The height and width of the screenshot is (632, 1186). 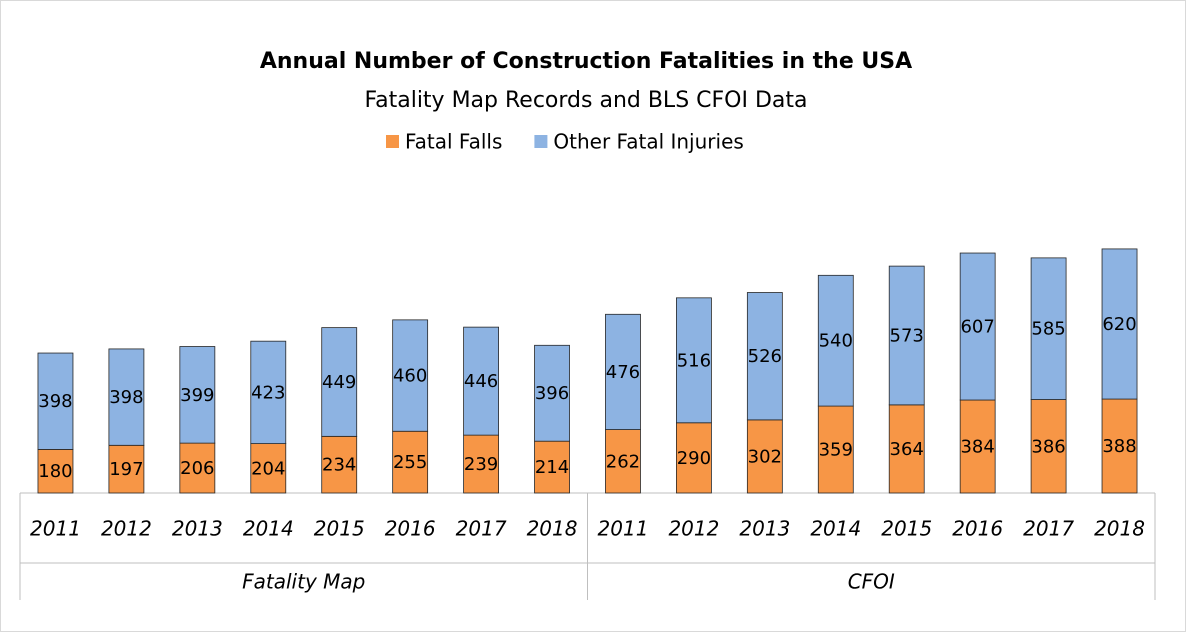 I want to click on value-label: 516, so click(x=694, y=360).